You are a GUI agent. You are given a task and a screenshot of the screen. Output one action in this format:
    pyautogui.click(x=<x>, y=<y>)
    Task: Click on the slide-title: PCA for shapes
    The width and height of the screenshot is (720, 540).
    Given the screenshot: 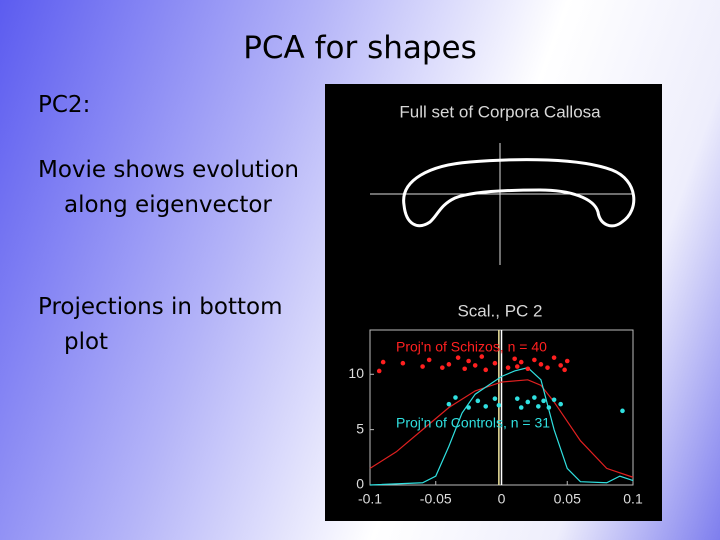 What is the action you would take?
    pyautogui.click(x=360, y=48)
    